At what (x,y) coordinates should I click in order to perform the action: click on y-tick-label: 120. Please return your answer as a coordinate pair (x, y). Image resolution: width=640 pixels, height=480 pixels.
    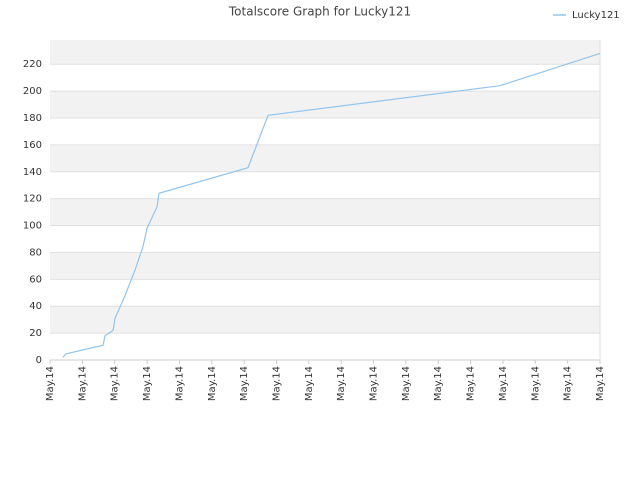
    Looking at the image, I should click on (32, 199).